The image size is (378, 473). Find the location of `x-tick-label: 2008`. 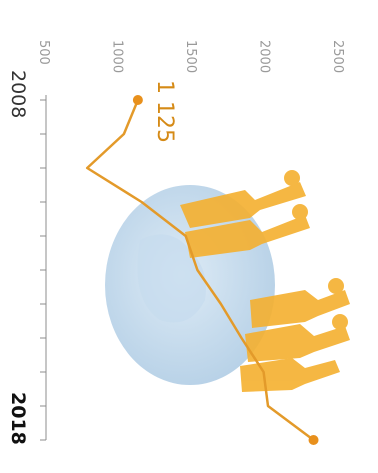

x-tick-label: 2008 is located at coordinates (18, 94).